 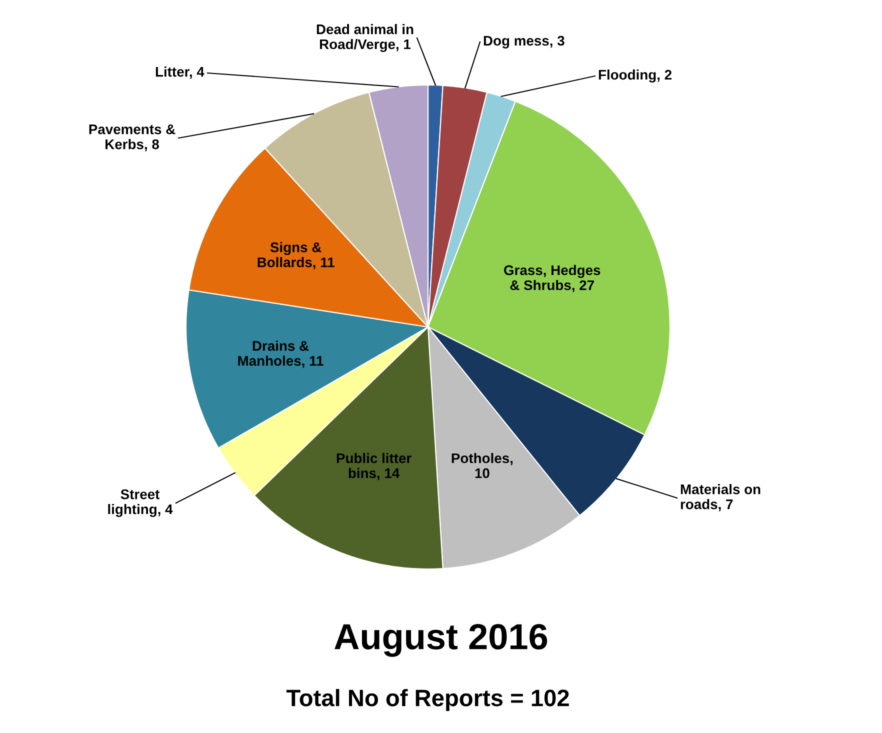 I want to click on slice-label: Materials on roads, 7, so click(x=720, y=498).